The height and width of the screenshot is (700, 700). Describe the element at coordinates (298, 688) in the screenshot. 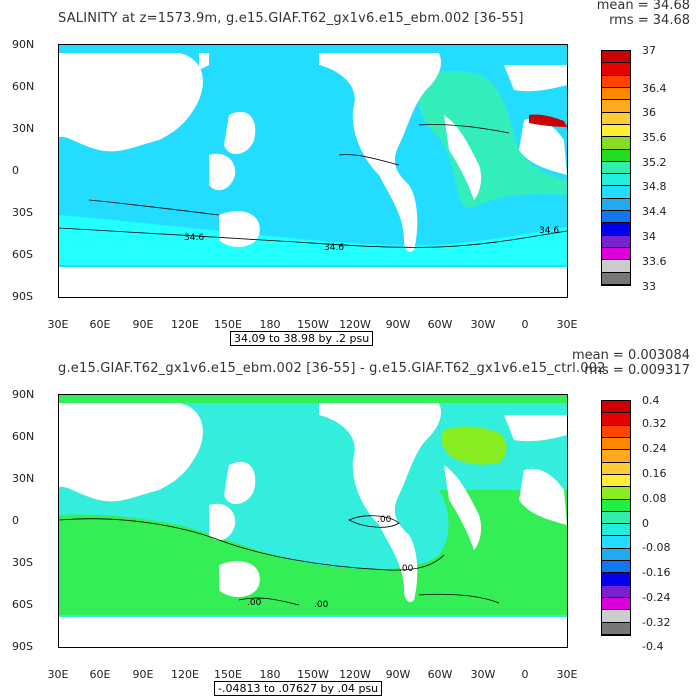

I see `contour-range-label: -.04813 to .07627 by .04 psu` at that location.